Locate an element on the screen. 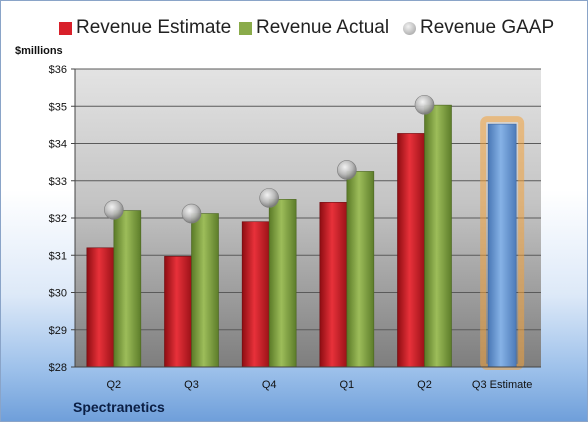  legend-label-estimate: Revenue Estimate is located at coordinates (154, 27).